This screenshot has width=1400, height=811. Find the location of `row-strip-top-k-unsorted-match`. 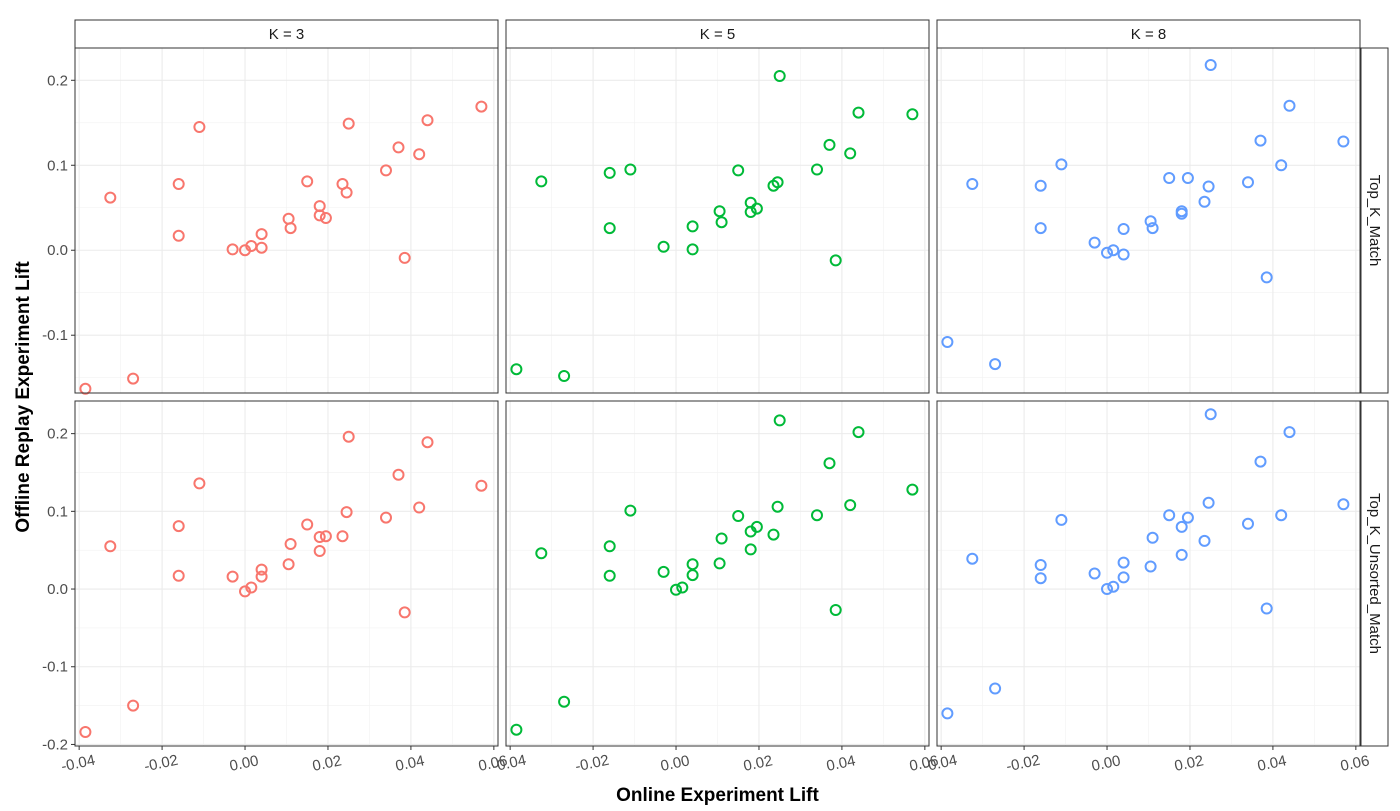

row-strip-top-k-unsorted-match is located at coordinates (1374, 573).